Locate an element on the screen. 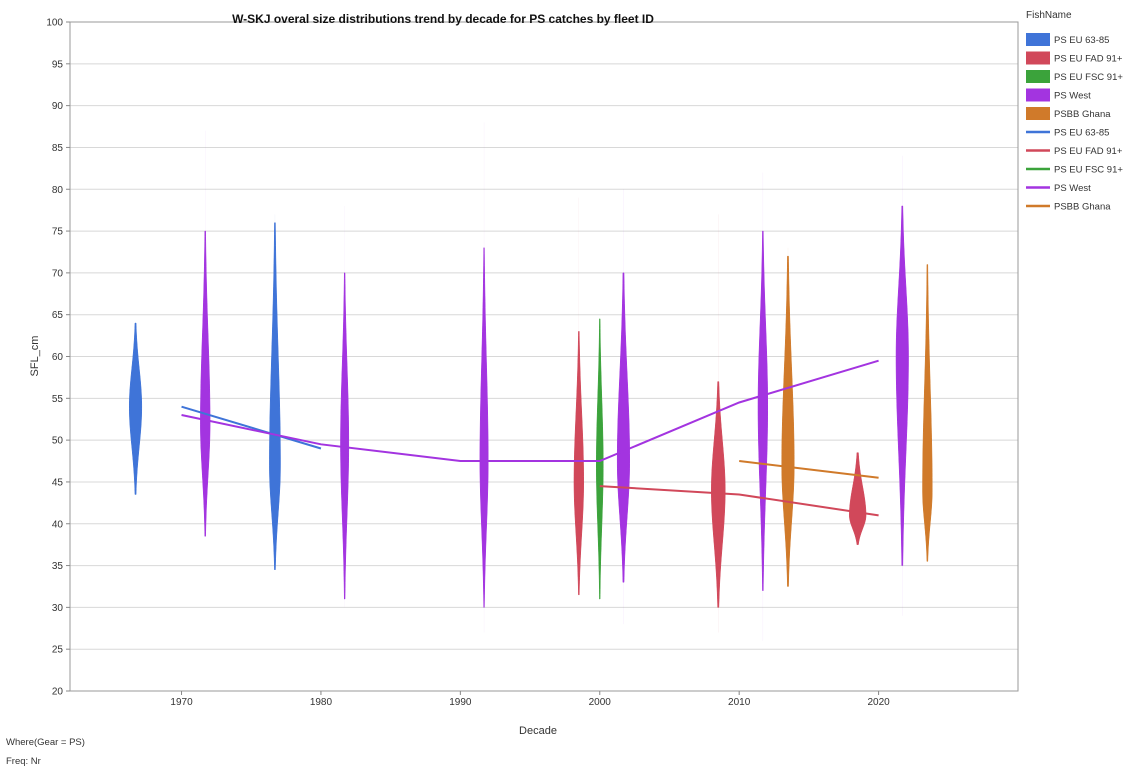 This screenshot has width=1132, height=769. y-tick-label: 45 is located at coordinates (58, 482).